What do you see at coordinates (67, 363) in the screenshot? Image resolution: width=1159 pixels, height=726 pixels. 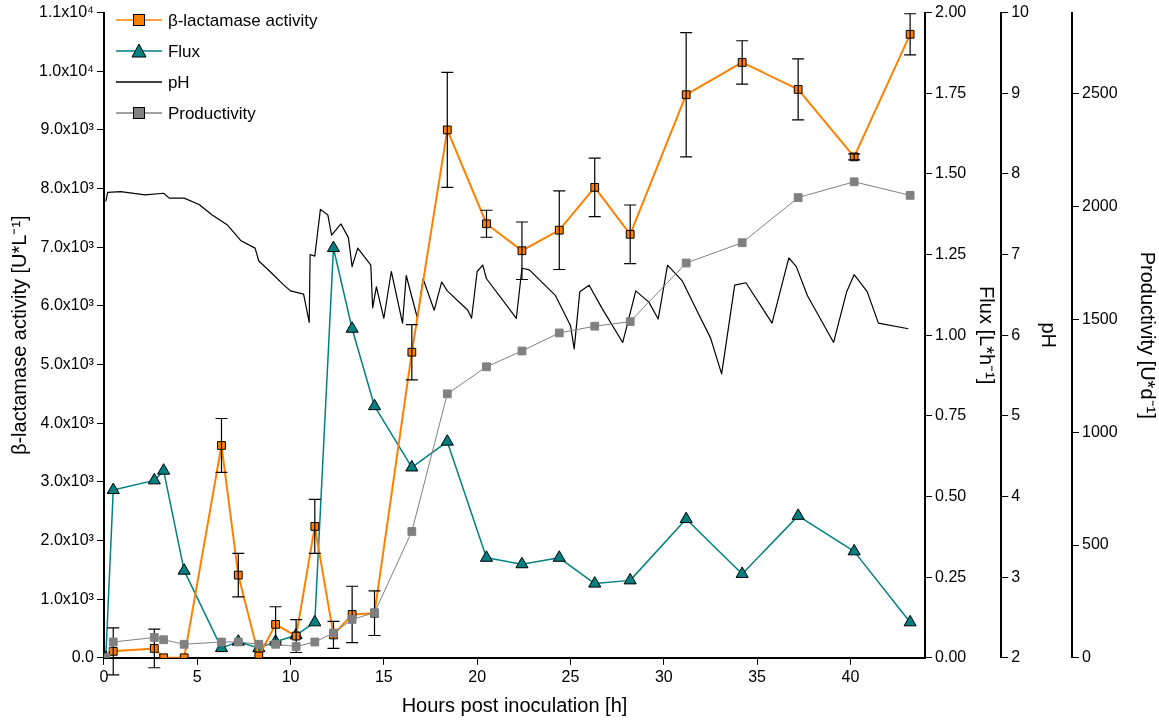 I see `y-tick-label: 5.0x10³` at bounding box center [67, 363].